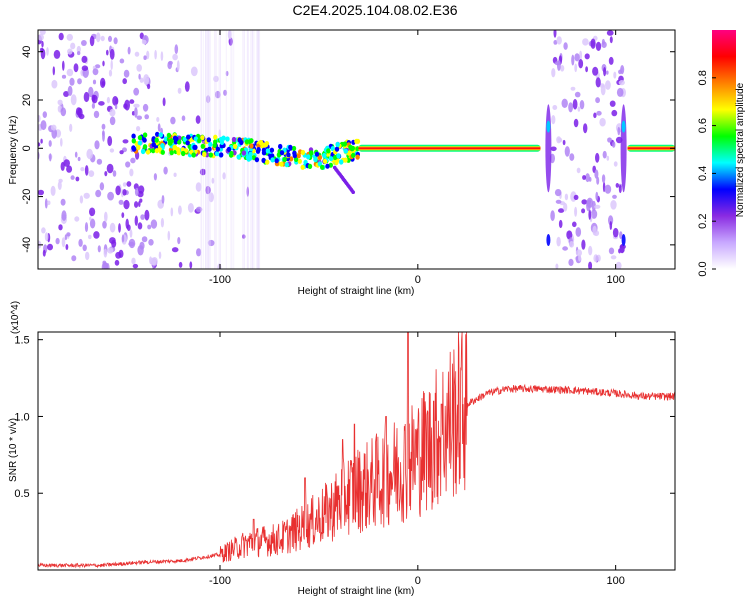 This screenshot has width=750, height=600. What do you see at coordinates (356, 291) in the screenshot?
I see `spectrogram-x-label: Height of straight line (km)` at bounding box center [356, 291].